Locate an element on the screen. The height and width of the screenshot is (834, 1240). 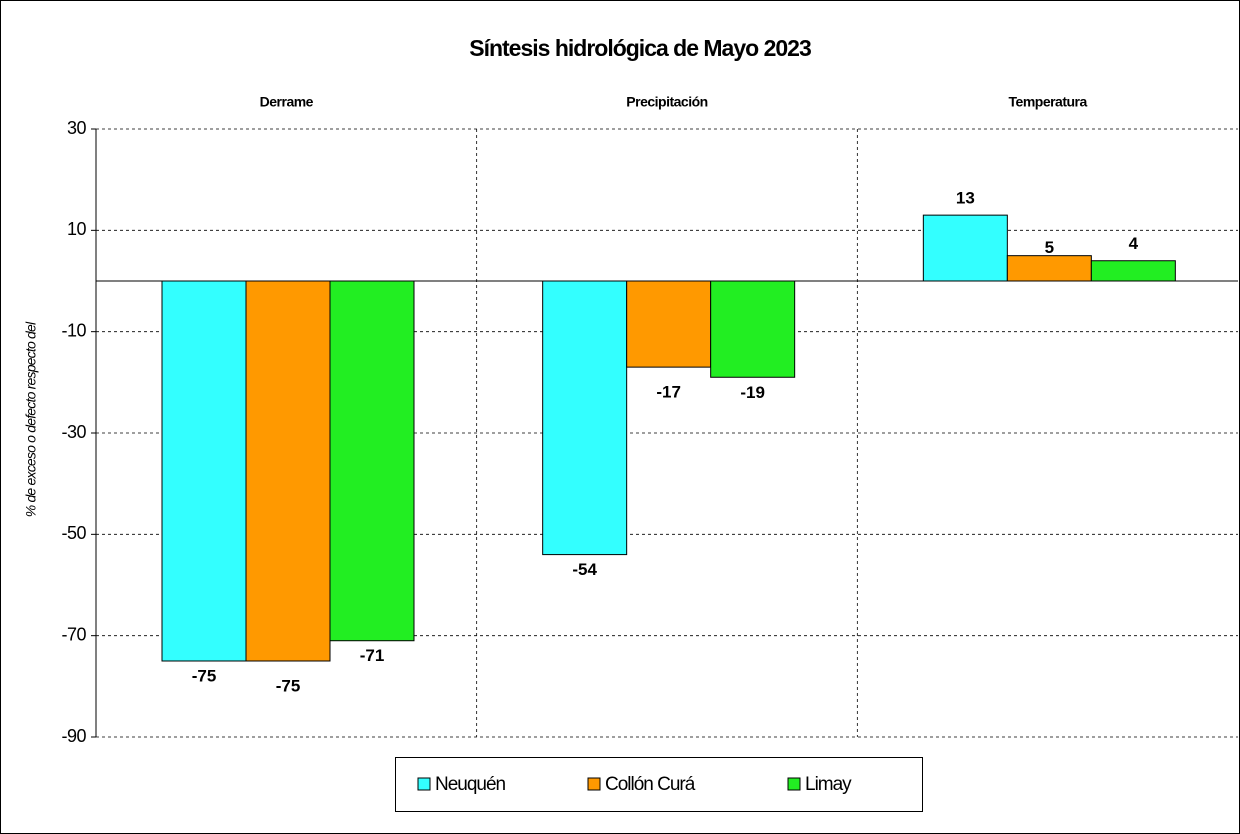
legend-label: Limay is located at coordinates (828, 784).